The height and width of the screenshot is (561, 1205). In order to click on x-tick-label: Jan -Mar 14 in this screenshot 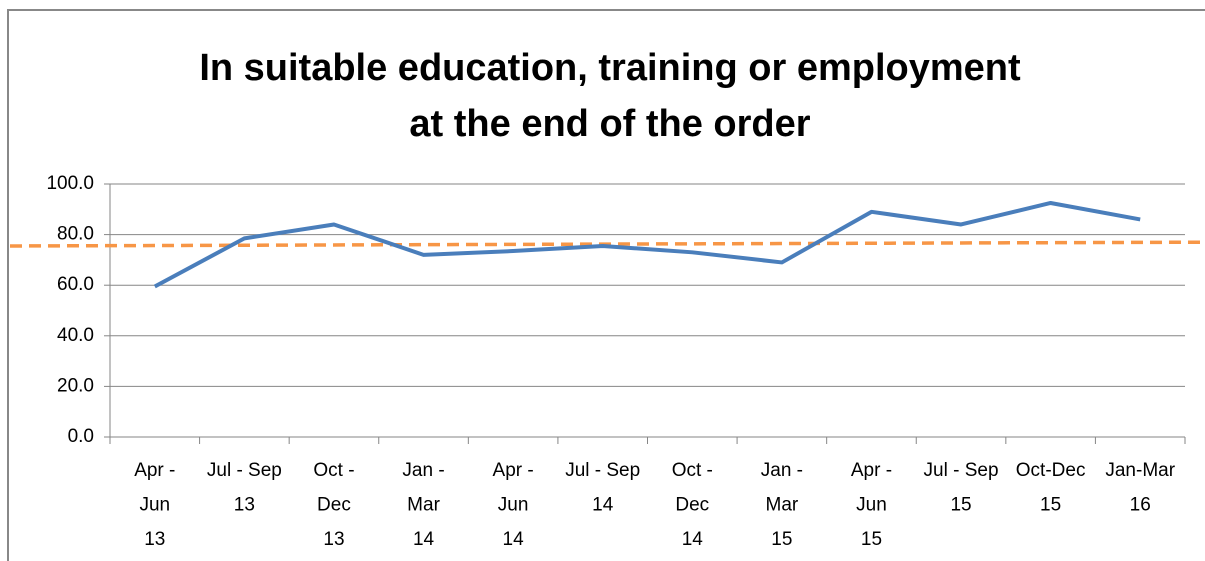, I will do `click(423, 505)`.